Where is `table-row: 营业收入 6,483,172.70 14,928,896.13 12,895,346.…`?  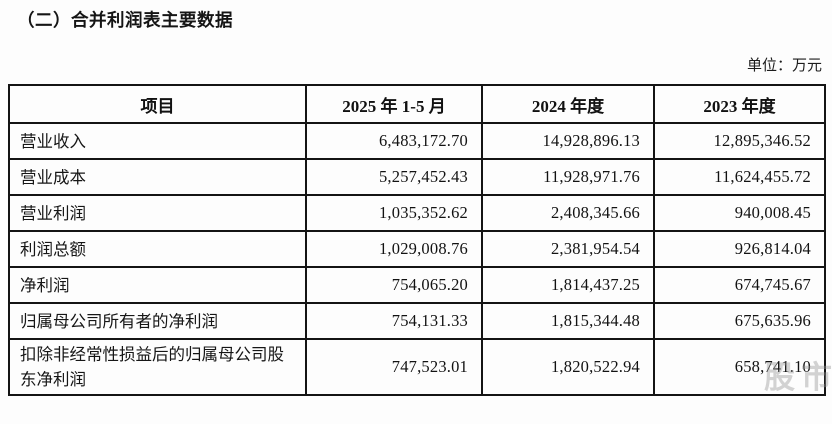 table-row: 营业收入 6,483,172.70 14,928,896.13 12,895,346.… is located at coordinates (417, 141).